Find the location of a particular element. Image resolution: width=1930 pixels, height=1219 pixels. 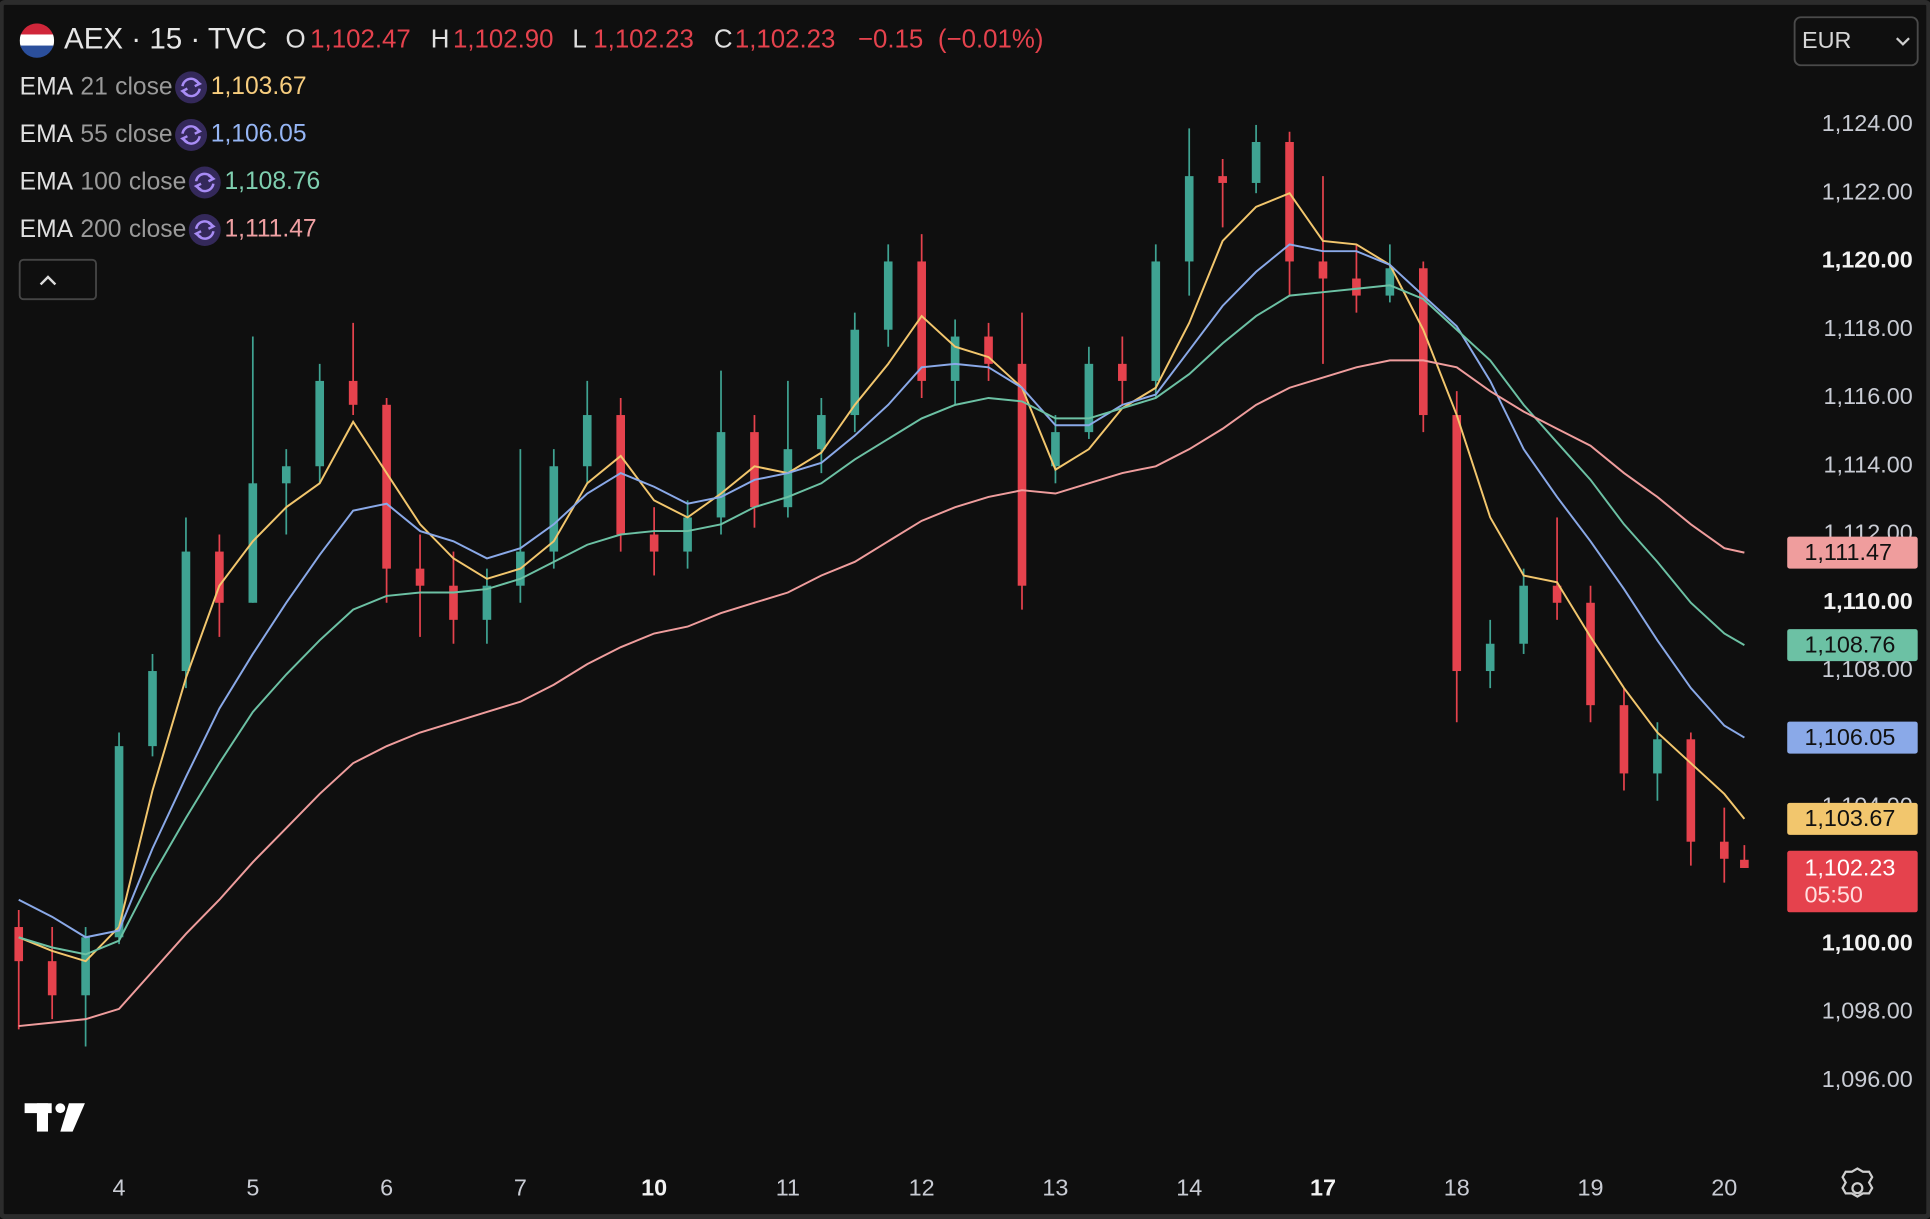

collapse-button is located at coordinates (57, 279).